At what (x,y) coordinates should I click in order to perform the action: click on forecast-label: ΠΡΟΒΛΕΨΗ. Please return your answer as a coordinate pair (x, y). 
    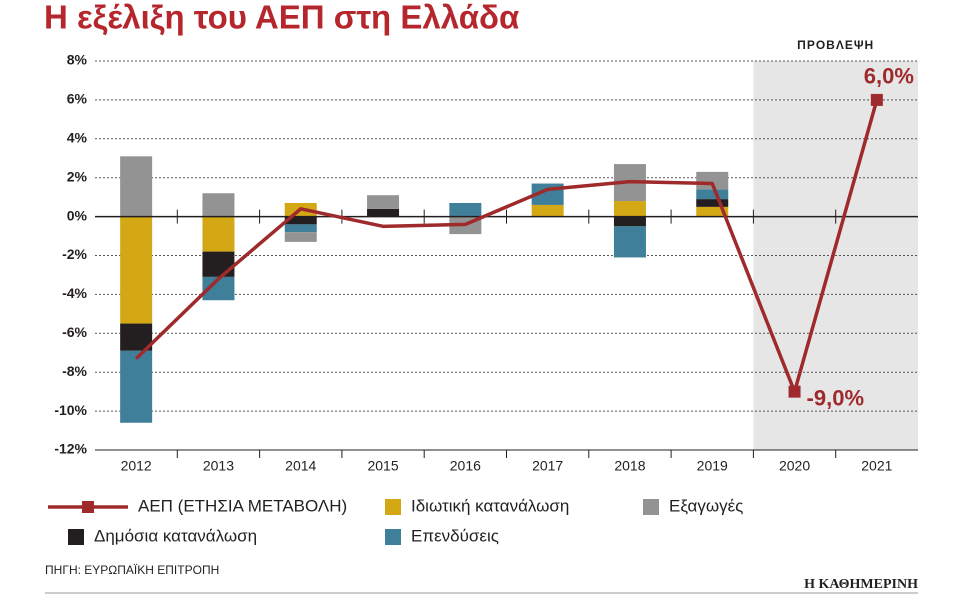
    Looking at the image, I should click on (835, 45).